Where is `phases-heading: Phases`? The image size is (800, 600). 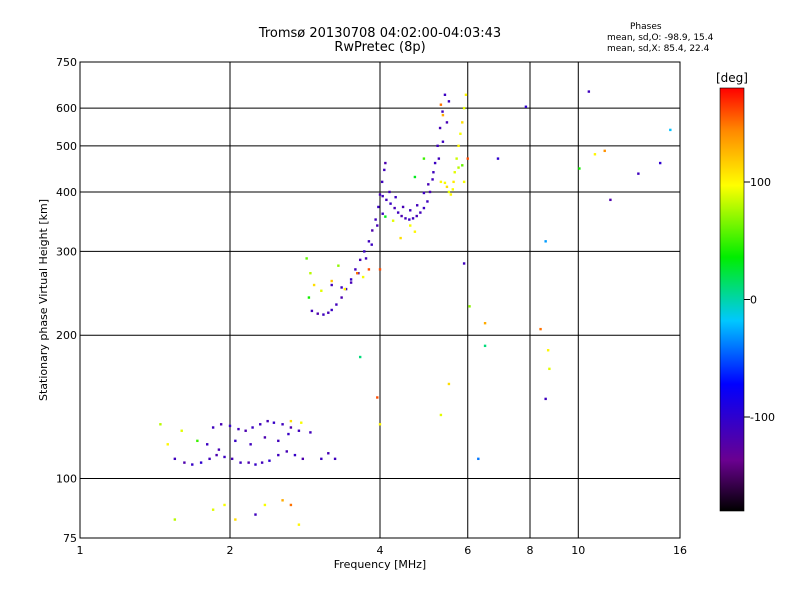
phases-heading: Phases is located at coordinates (646, 27).